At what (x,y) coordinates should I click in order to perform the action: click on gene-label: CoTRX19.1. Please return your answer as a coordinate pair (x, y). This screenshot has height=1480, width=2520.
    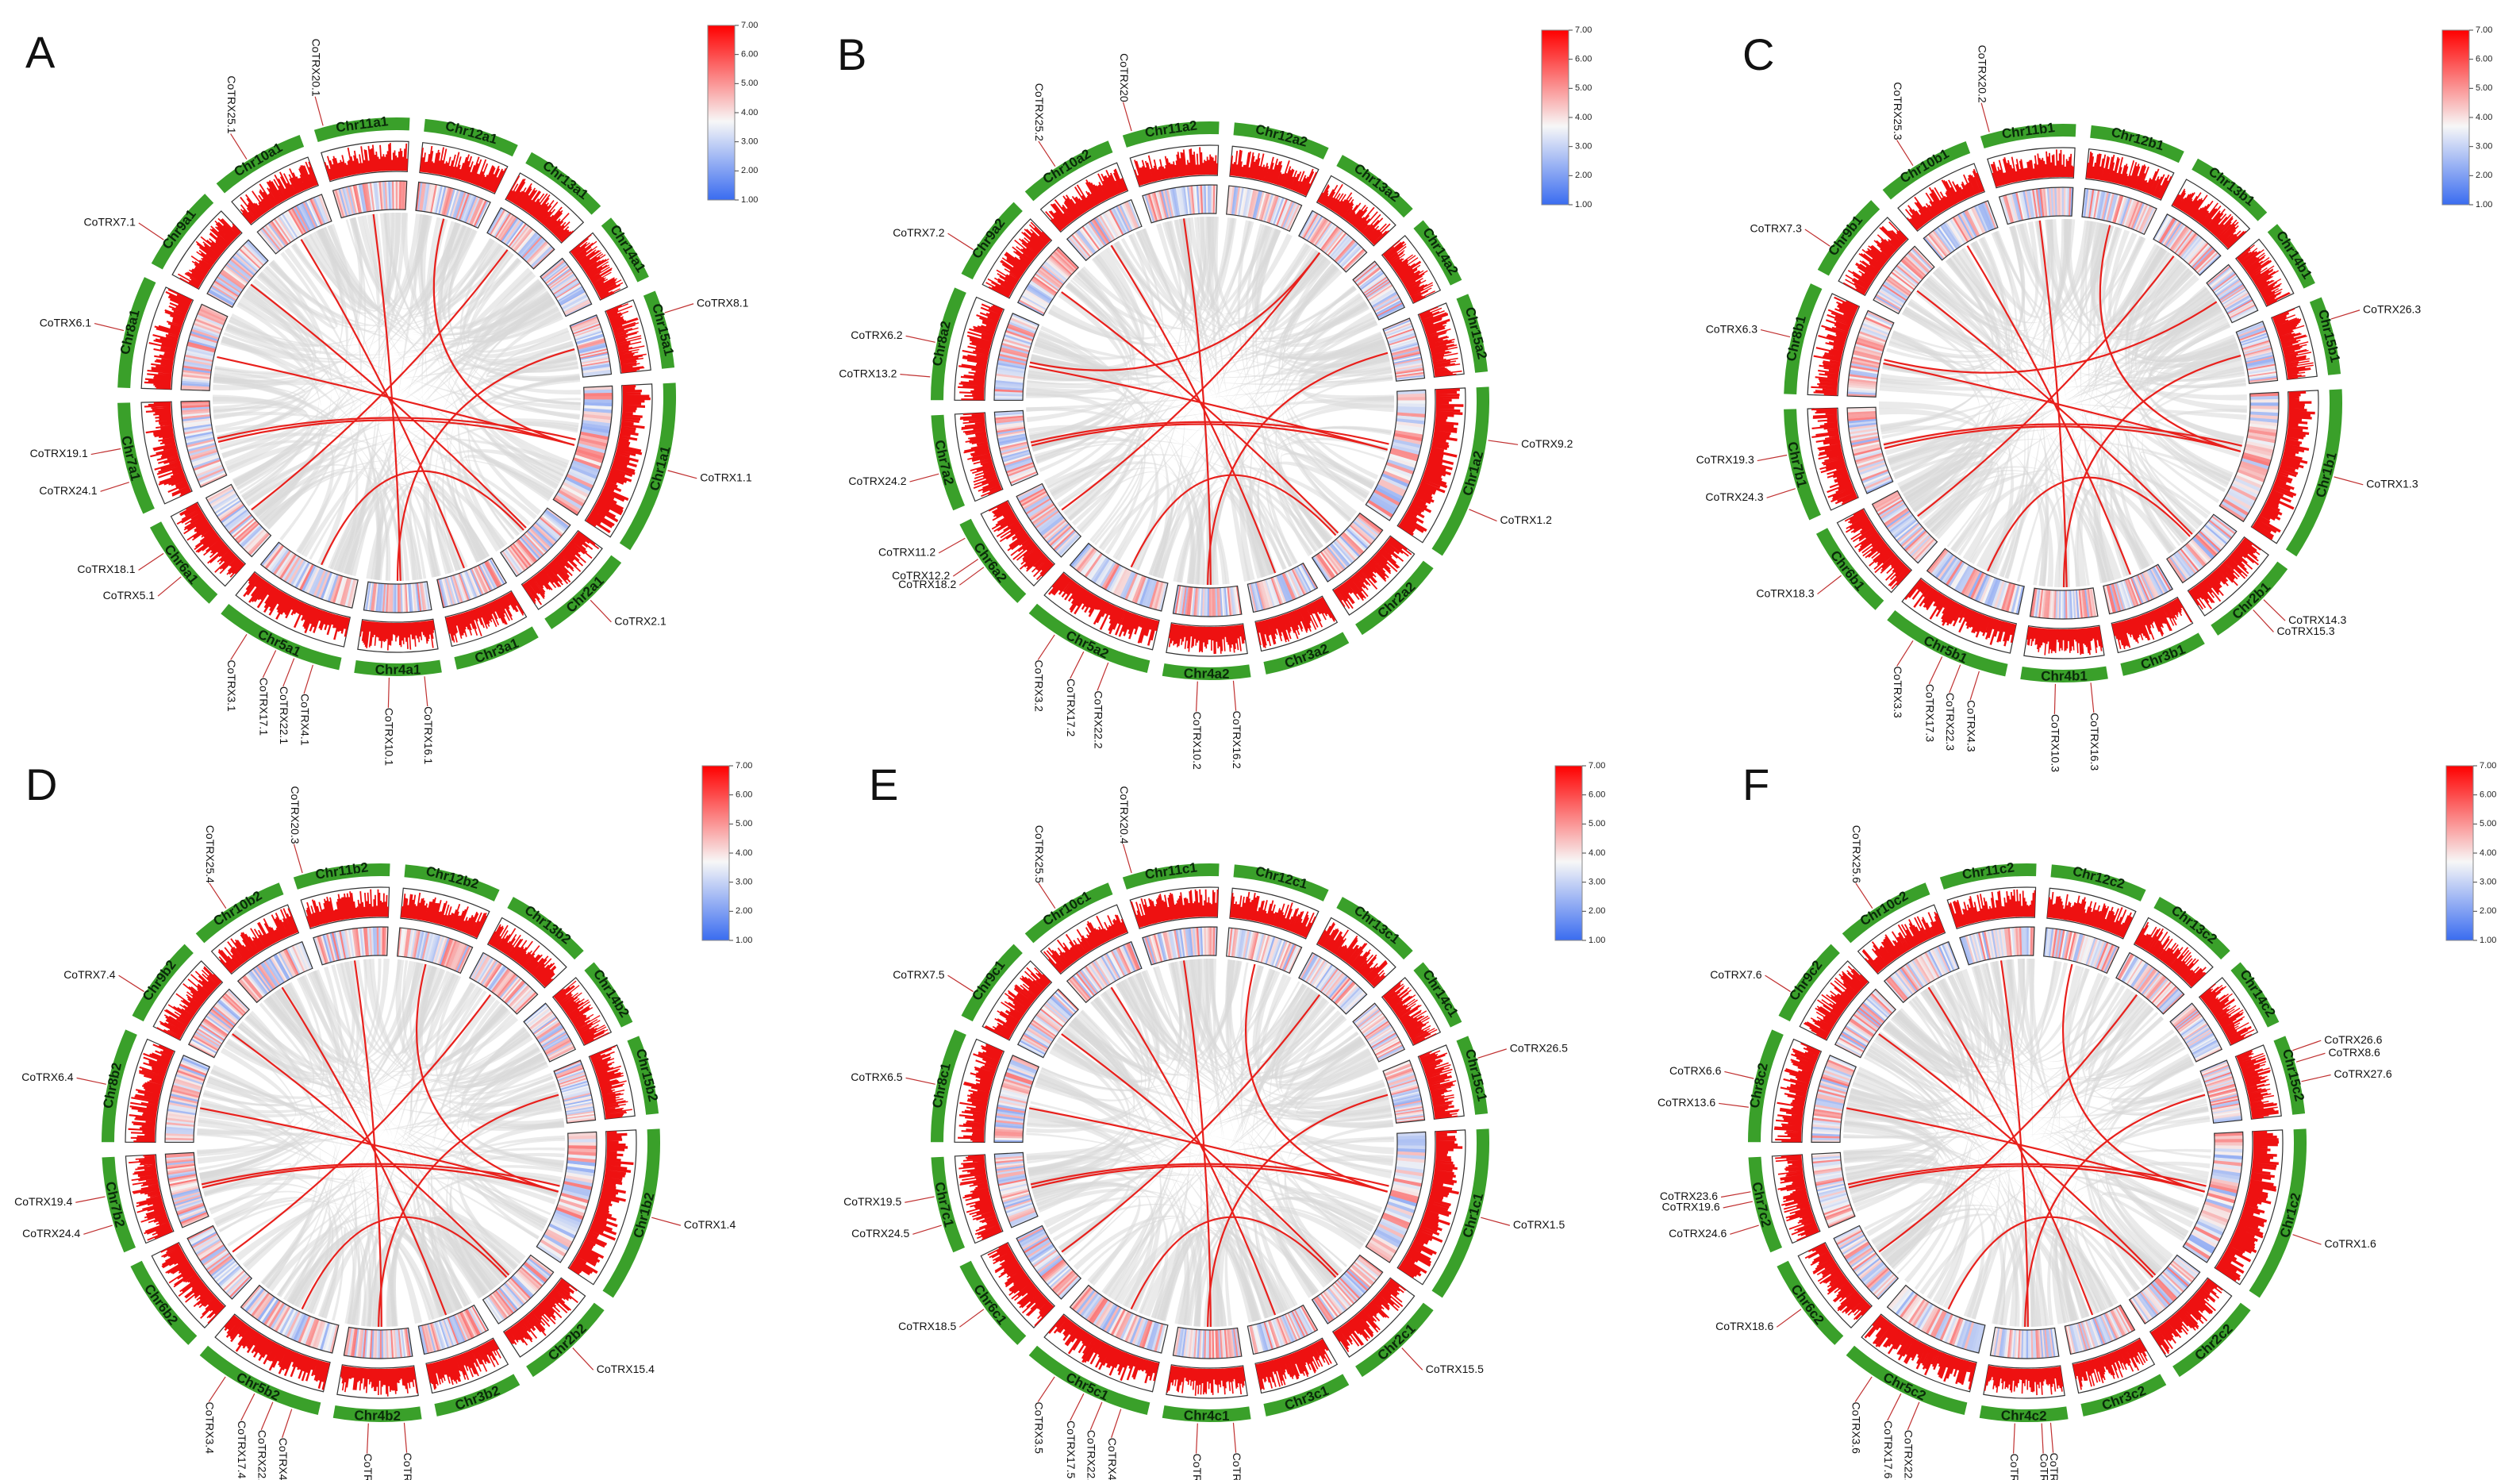
    Looking at the image, I should click on (59, 453).